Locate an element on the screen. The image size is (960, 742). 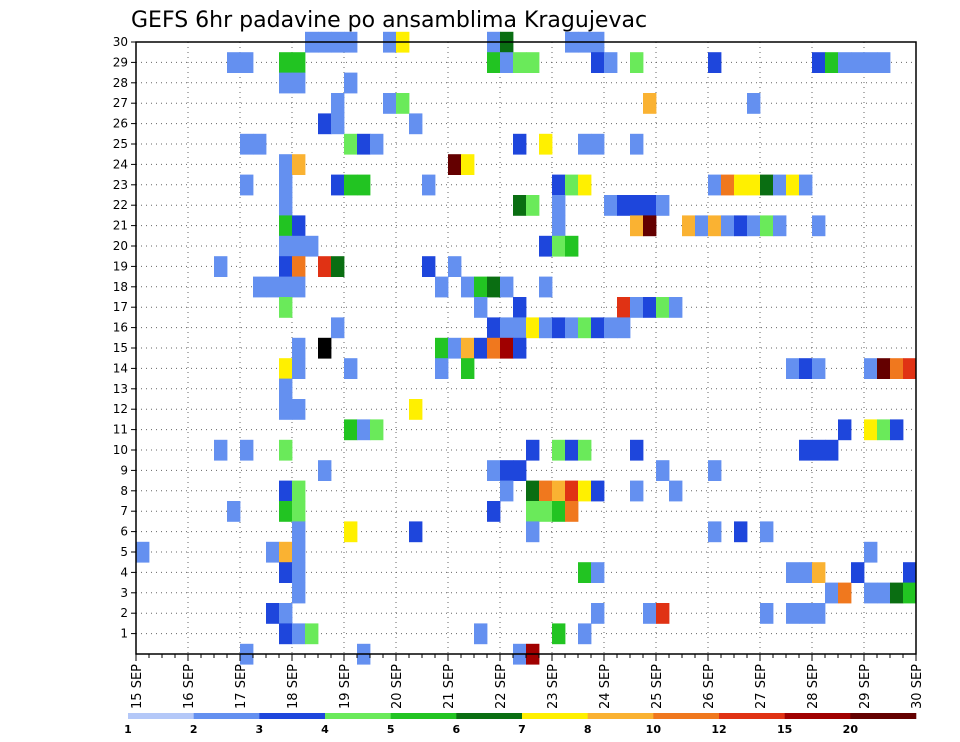
y-tick-label: 19 is located at coordinates (120, 266).